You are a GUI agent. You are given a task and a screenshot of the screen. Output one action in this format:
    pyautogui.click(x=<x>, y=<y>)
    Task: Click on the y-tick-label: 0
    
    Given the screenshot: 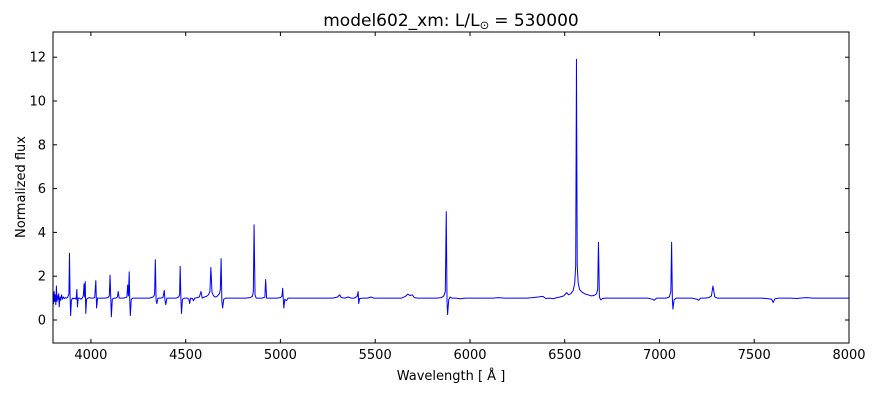 What is the action you would take?
    pyautogui.click(x=42, y=321)
    